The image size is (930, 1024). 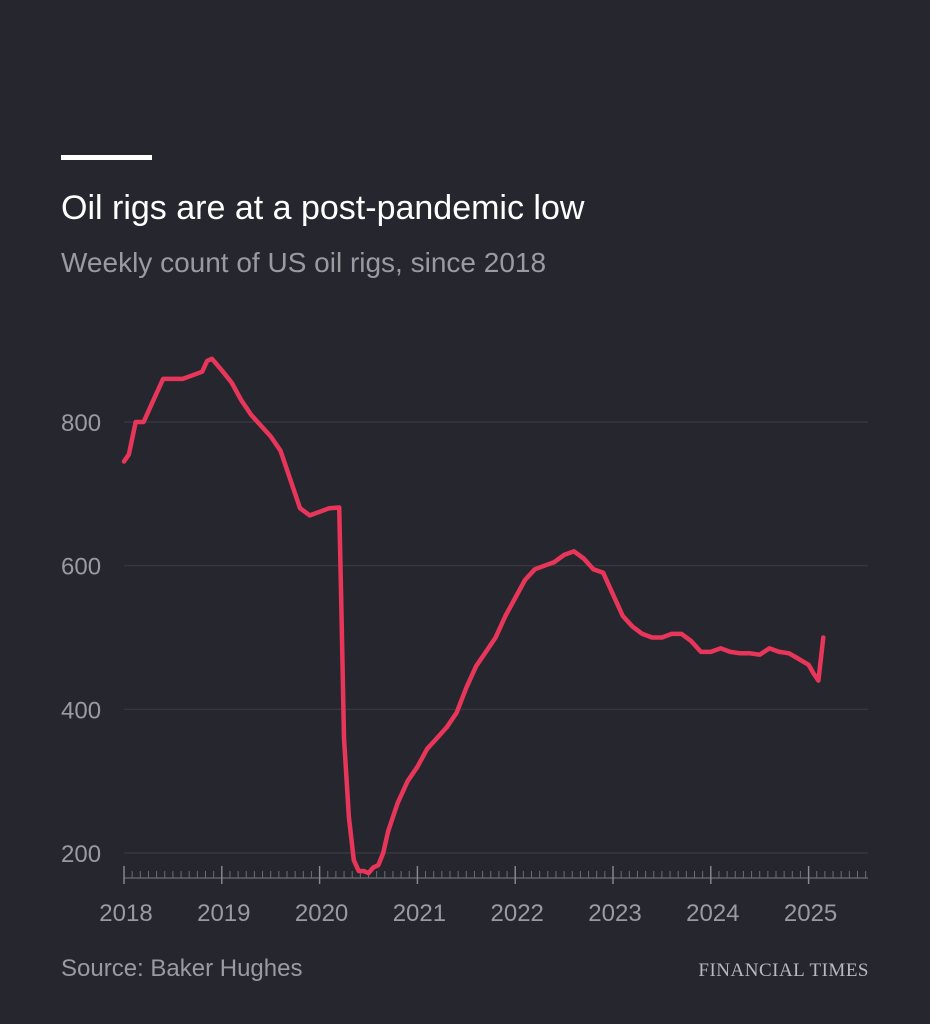 What do you see at coordinates (81, 567) in the screenshot?
I see `y-tick-label: 600` at bounding box center [81, 567].